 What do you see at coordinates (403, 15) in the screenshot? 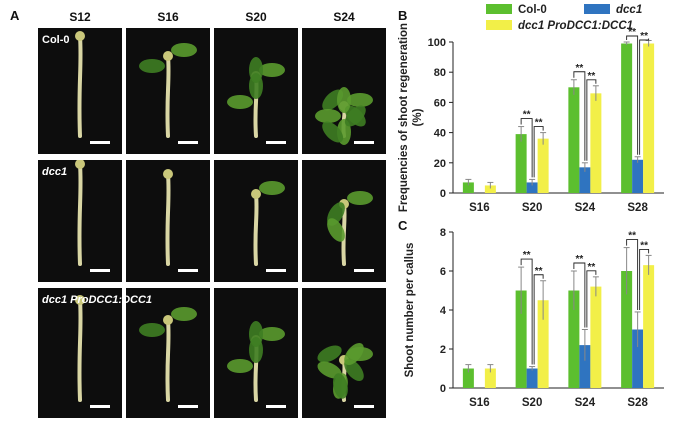
I see `panel-b-letter: B` at bounding box center [403, 15].